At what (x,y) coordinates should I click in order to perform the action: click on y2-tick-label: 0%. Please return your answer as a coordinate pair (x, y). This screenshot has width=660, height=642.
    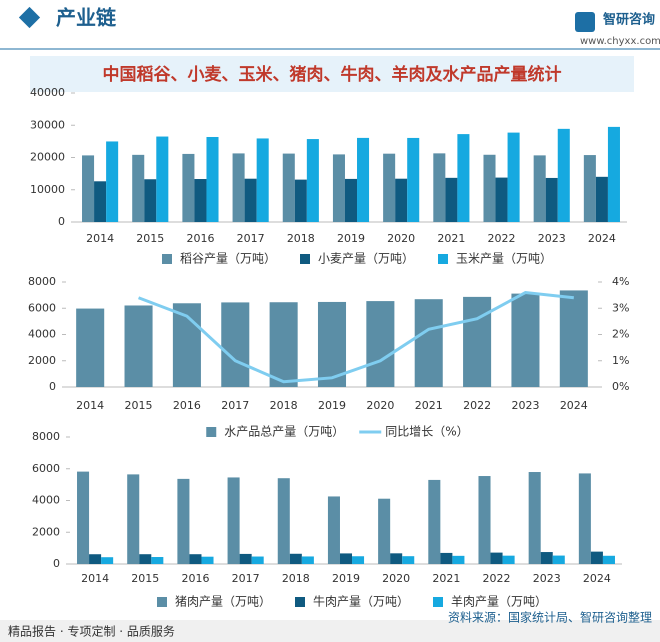
    Looking at the image, I should click on (620, 386).